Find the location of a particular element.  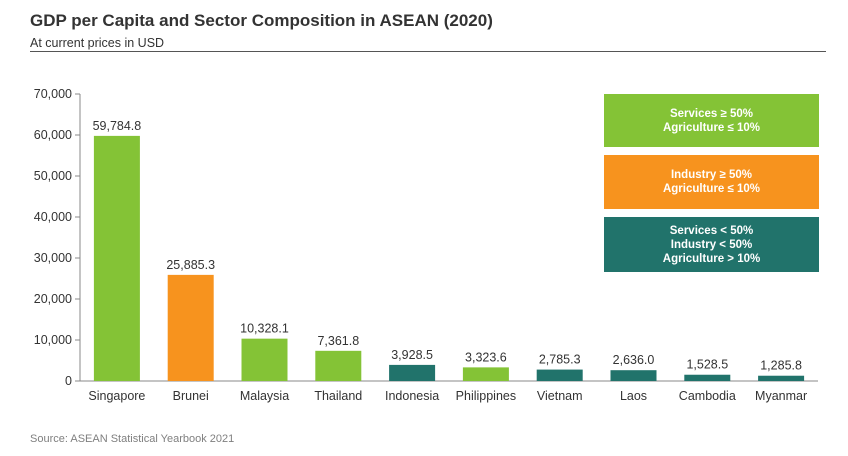

data-label: 2,636.0 is located at coordinates (634, 360).